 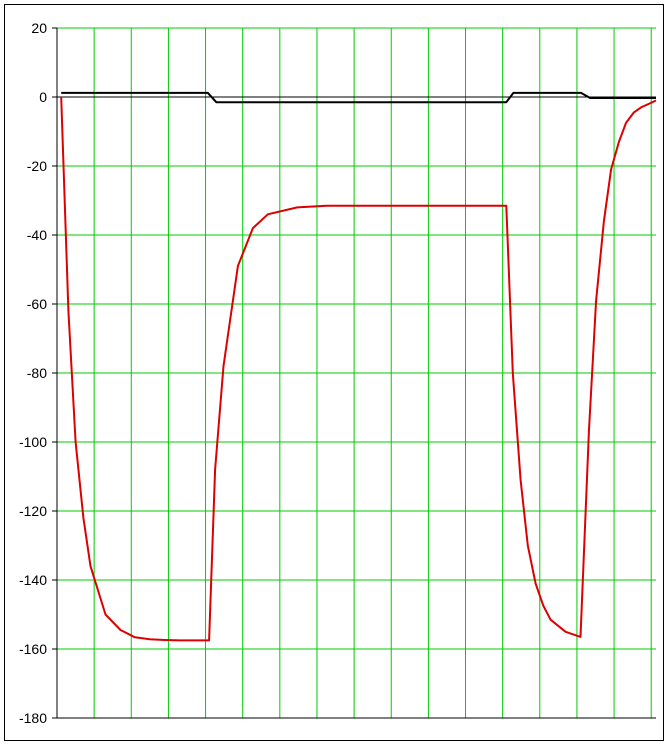 What do you see at coordinates (37, 304) in the screenshot?
I see `y-tick-label: -60` at bounding box center [37, 304].